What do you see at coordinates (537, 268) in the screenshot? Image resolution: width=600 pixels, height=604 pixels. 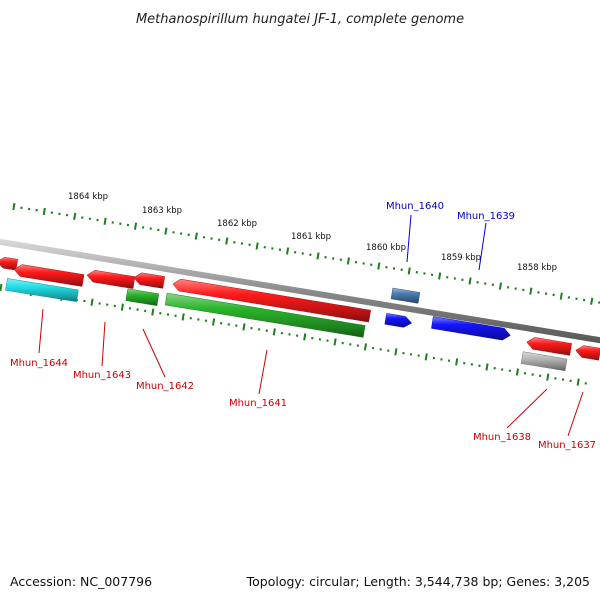 I see `kbp-label: 1858 kbp` at bounding box center [537, 268].